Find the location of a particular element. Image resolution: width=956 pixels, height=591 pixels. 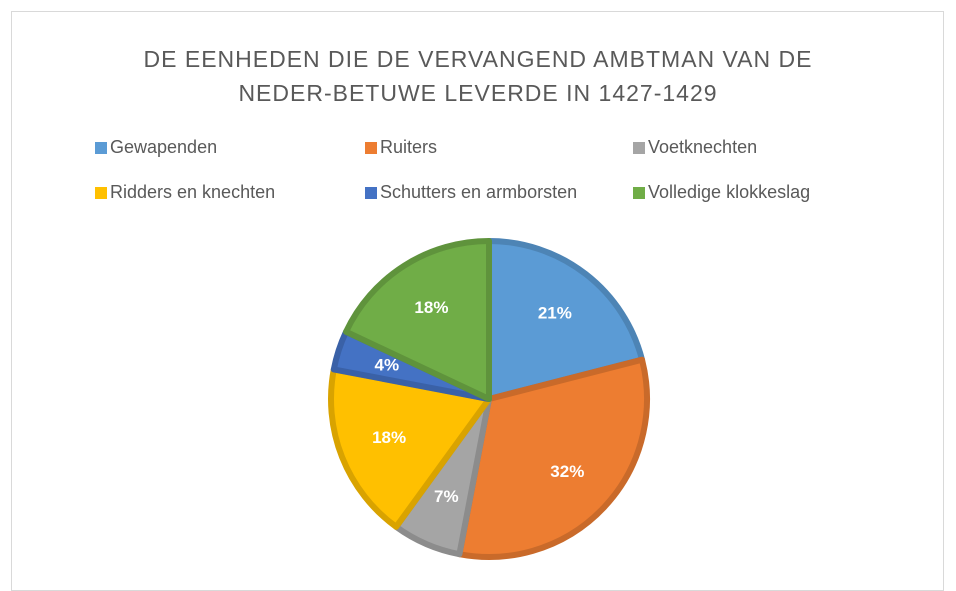

legend-label: Ruiters is located at coordinates (408, 147).